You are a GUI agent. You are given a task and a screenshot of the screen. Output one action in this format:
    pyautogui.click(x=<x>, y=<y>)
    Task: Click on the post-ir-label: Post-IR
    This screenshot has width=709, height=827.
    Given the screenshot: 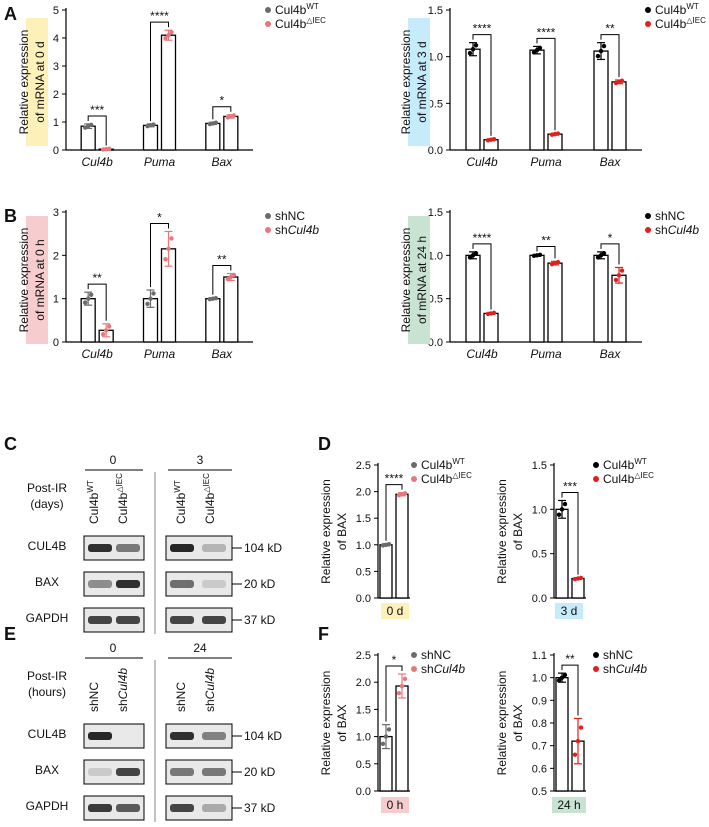 What is the action you would take?
    pyautogui.click(x=47, y=676)
    